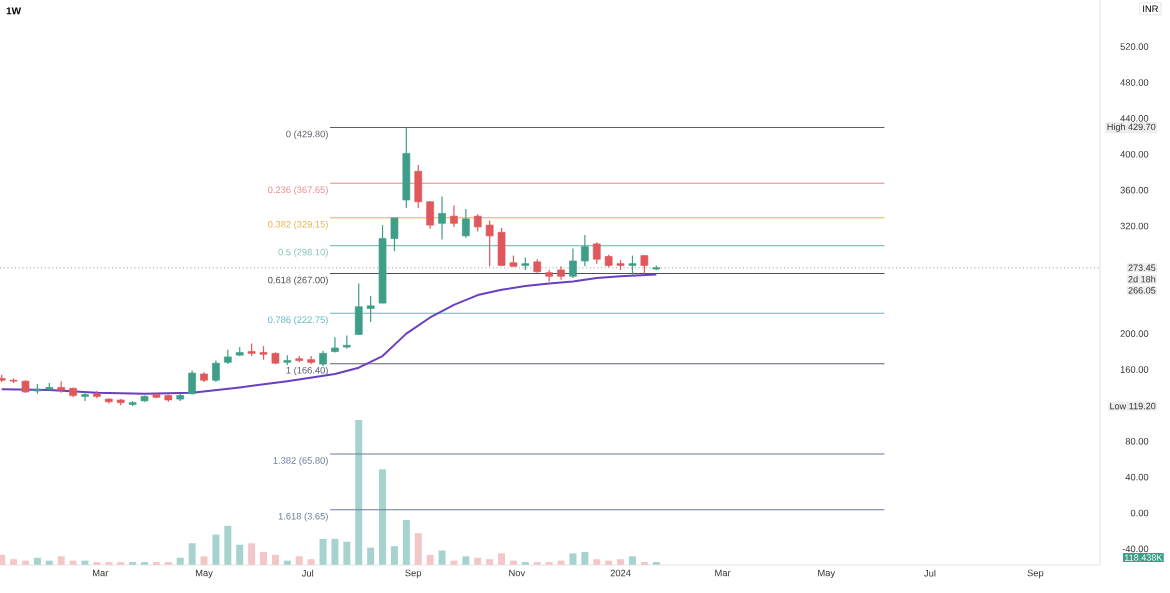  What do you see at coordinates (1142, 267) in the screenshot?
I see `text: 273.45` at bounding box center [1142, 267].